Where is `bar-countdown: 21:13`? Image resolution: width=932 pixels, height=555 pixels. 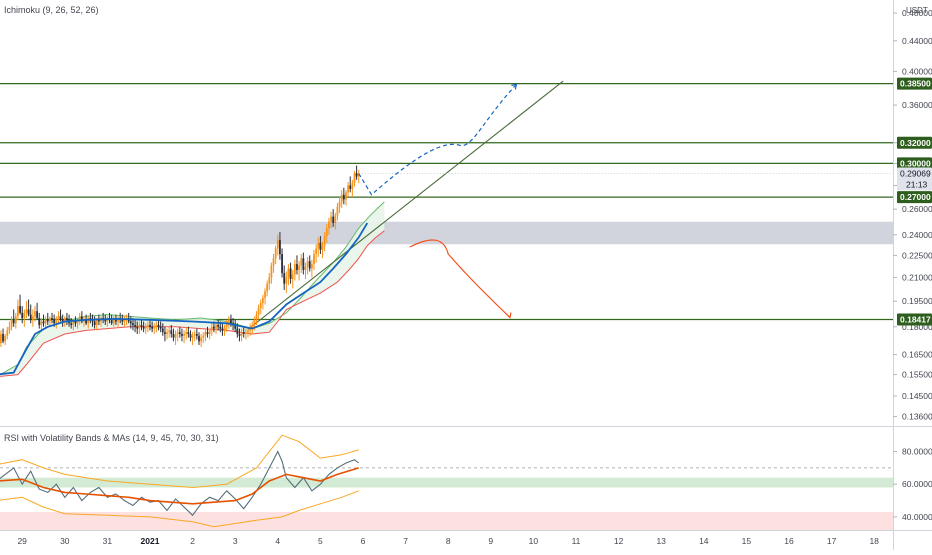 bar-countdown: 21:13 is located at coordinates (917, 184).